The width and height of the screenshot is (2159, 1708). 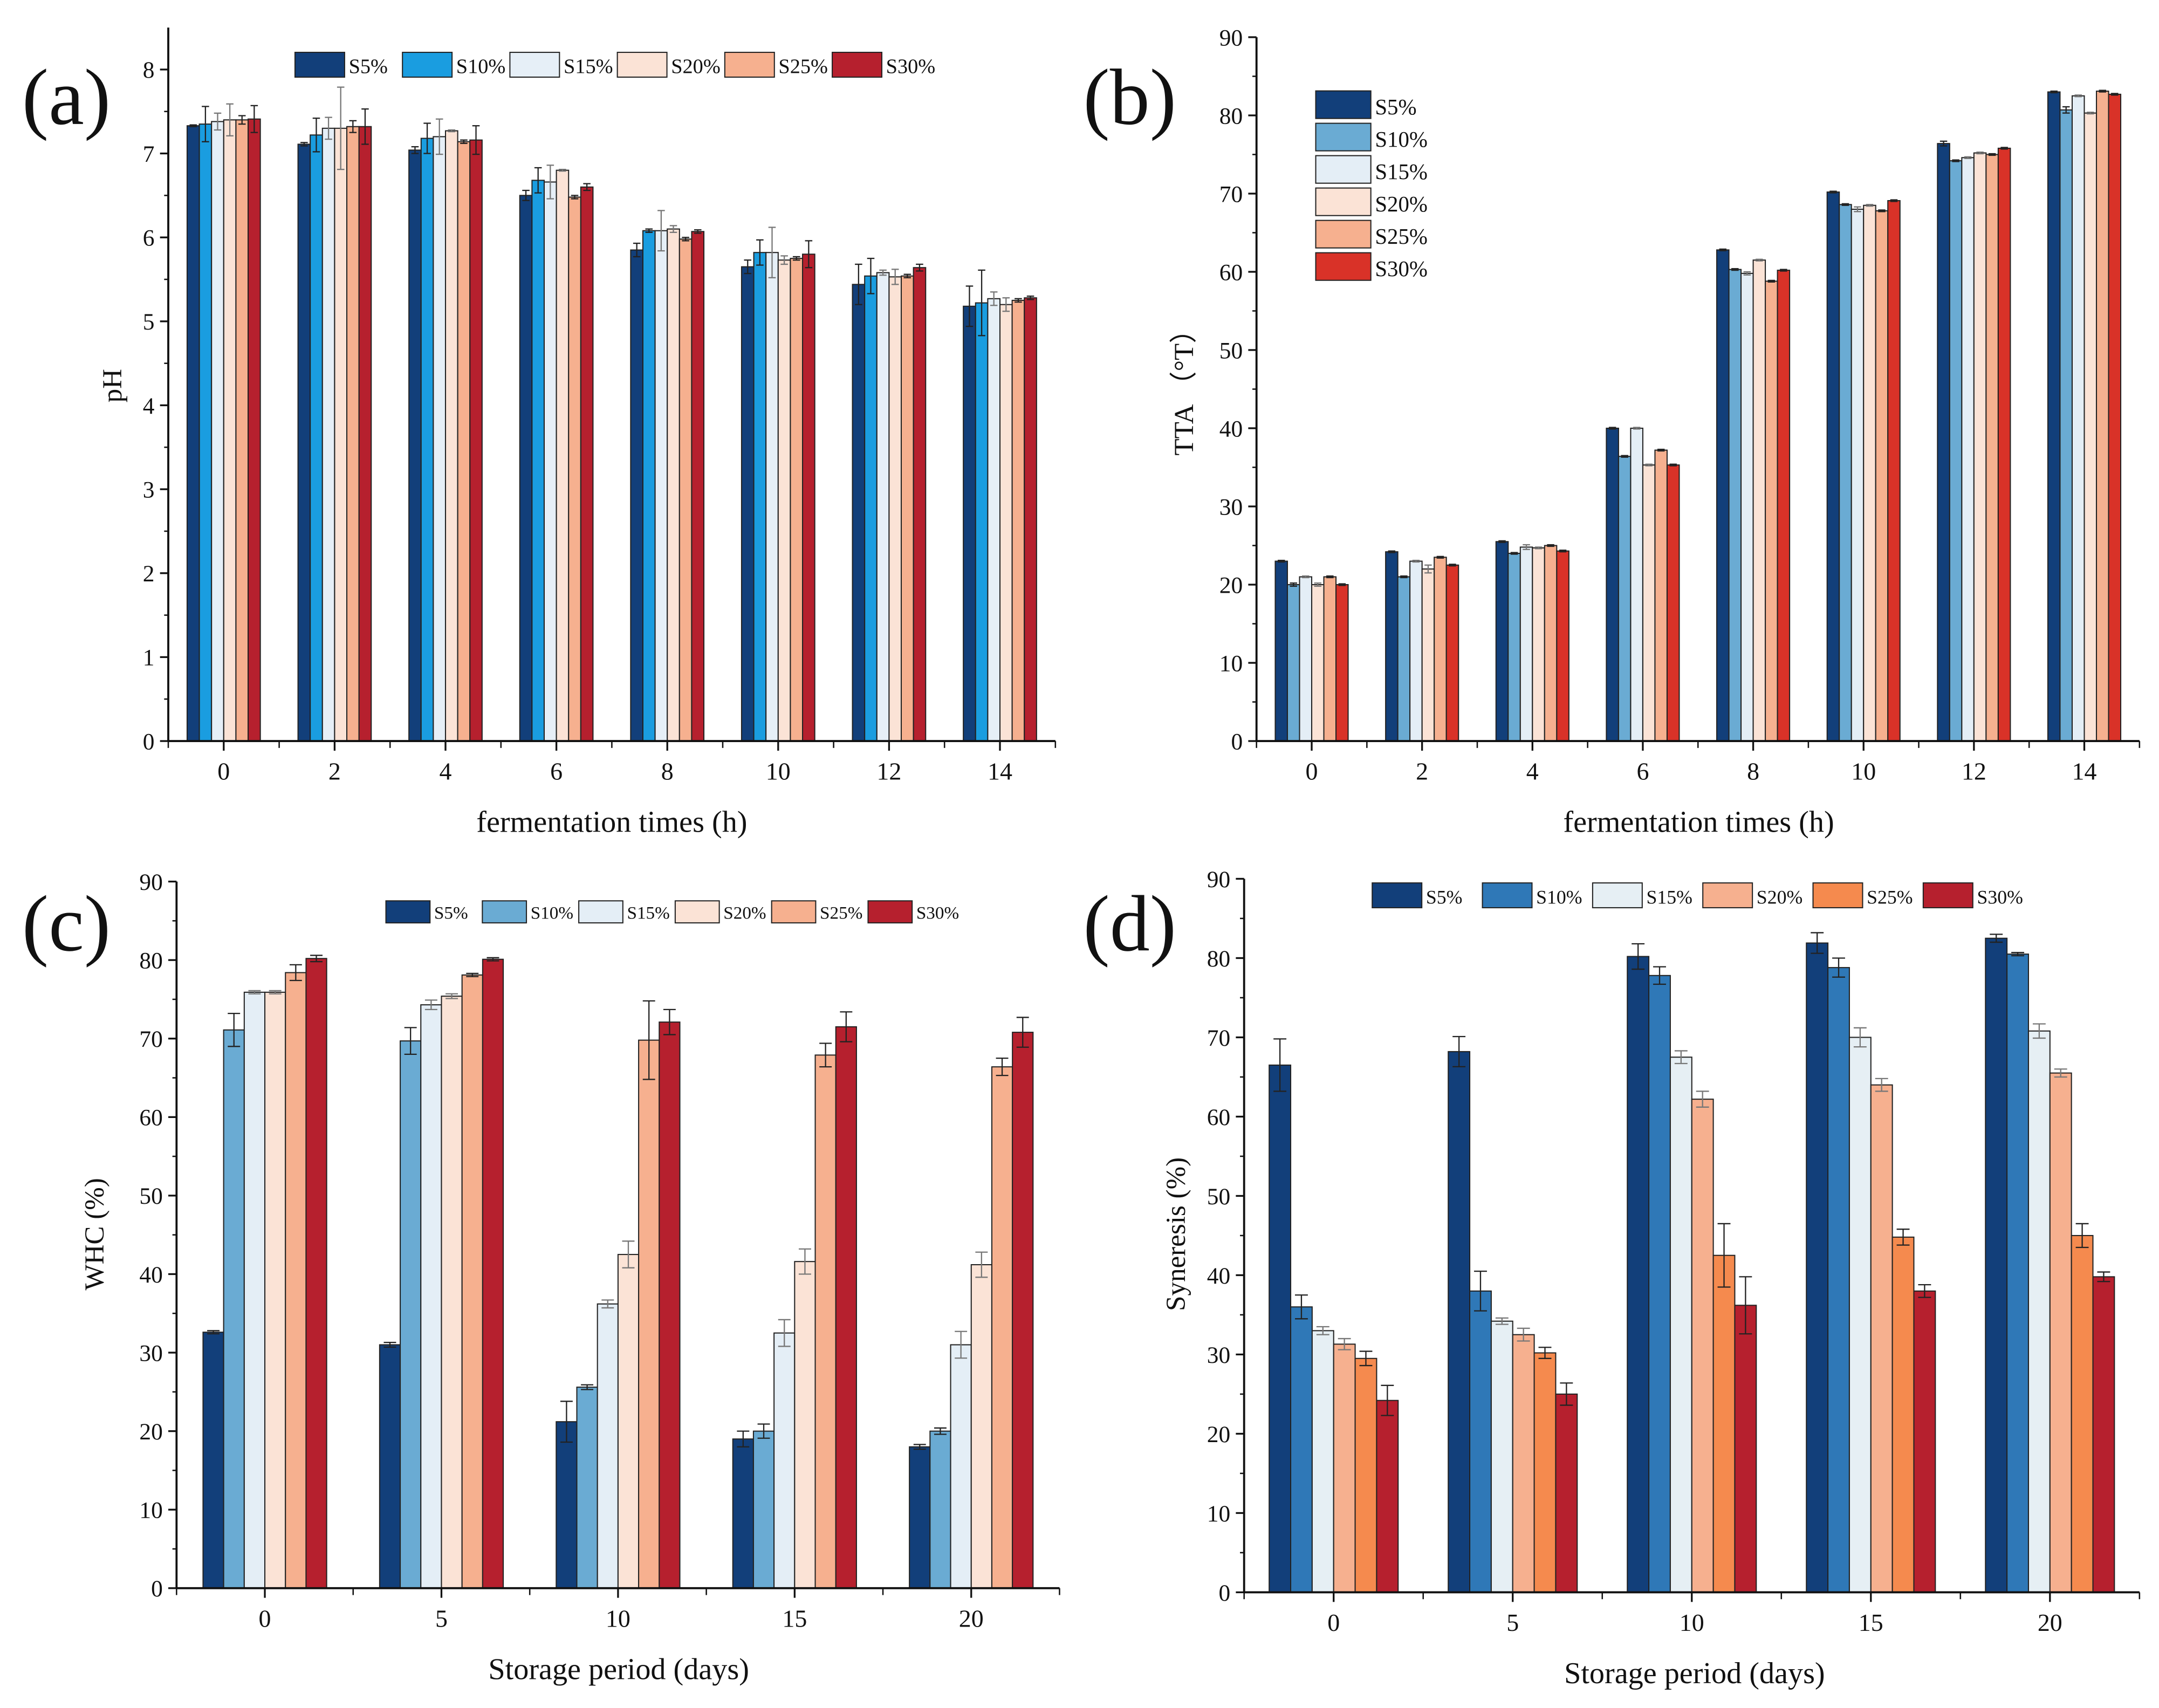 What do you see at coordinates (1184, 386) in the screenshot?
I see `y-axis-title: TTA （°T）` at bounding box center [1184, 386].